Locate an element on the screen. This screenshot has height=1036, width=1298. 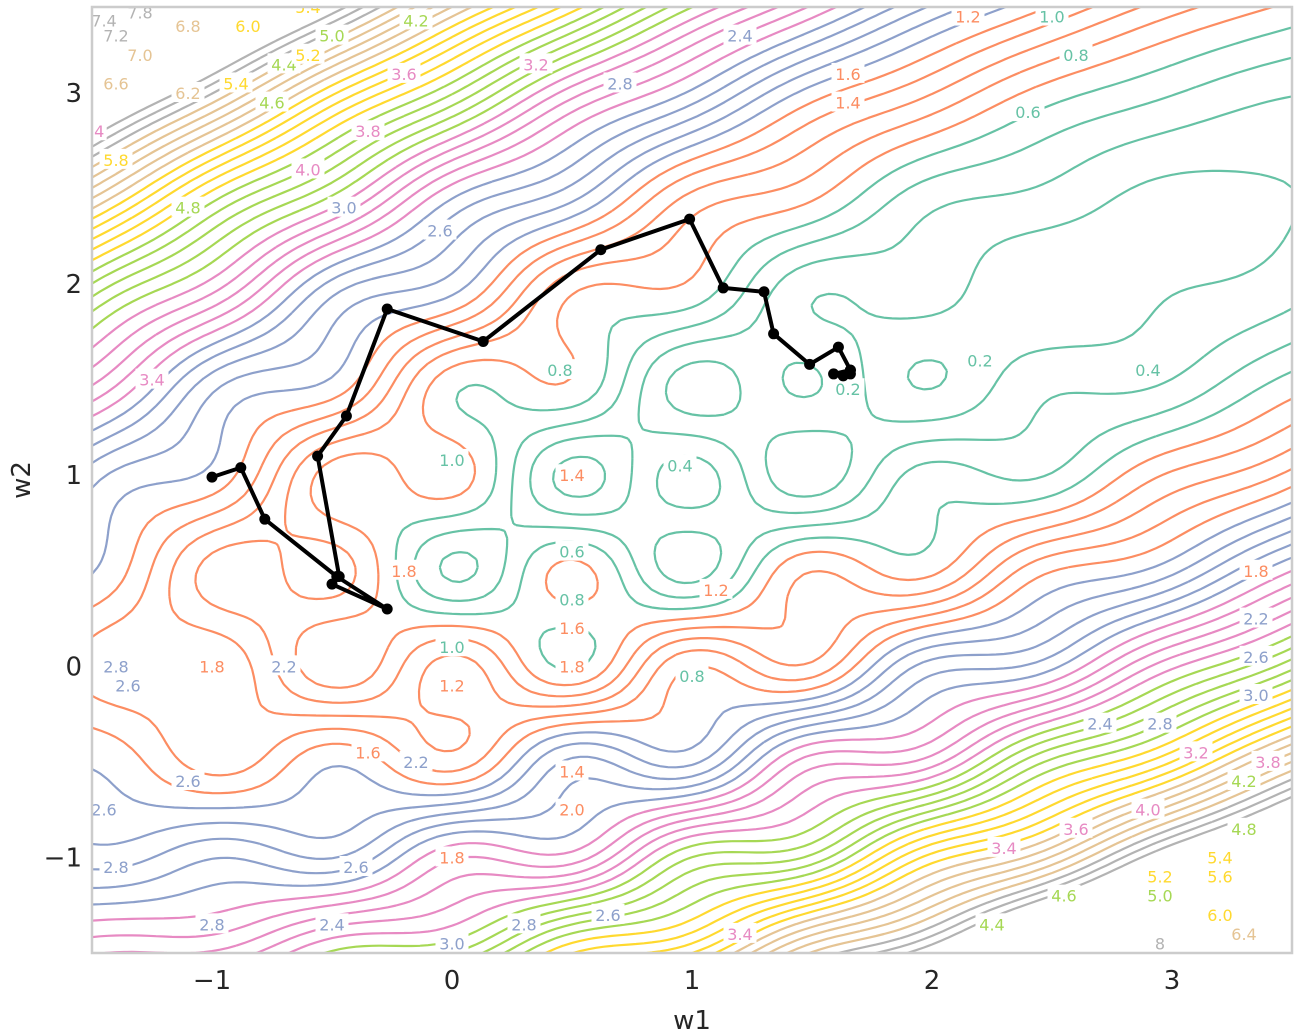
x-tick-label: 3 is located at coordinates (1172, 981).